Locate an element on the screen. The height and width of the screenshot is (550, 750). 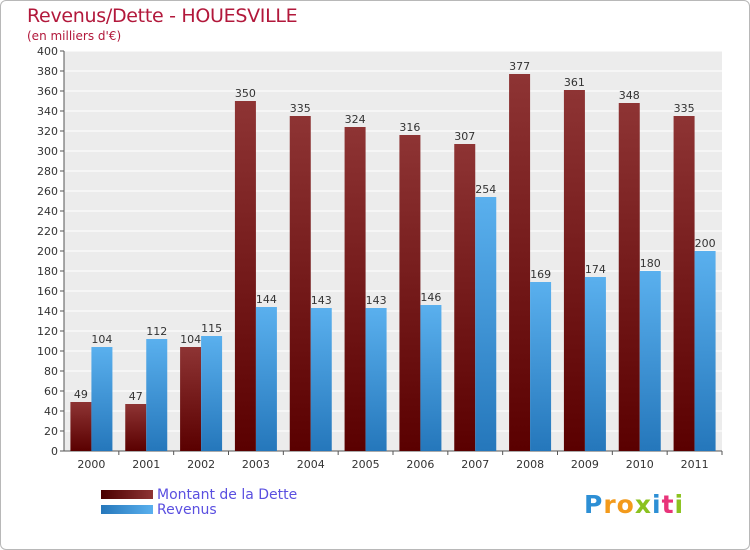
y-tick-label: 300 is located at coordinates (47, 151).